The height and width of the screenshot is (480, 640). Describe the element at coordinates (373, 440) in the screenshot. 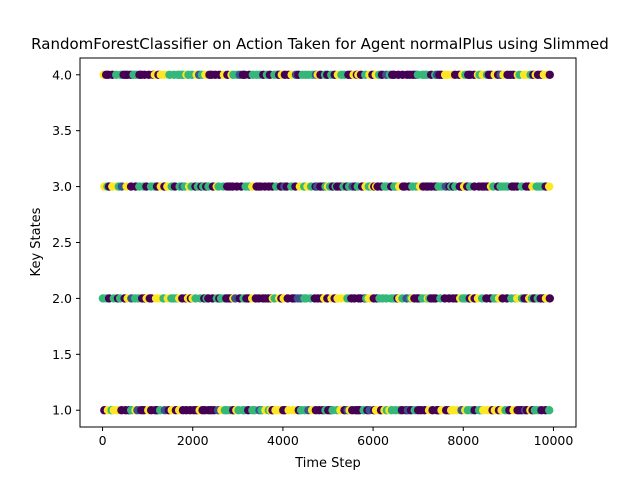

I see `x-tick-label: 6000` at that location.